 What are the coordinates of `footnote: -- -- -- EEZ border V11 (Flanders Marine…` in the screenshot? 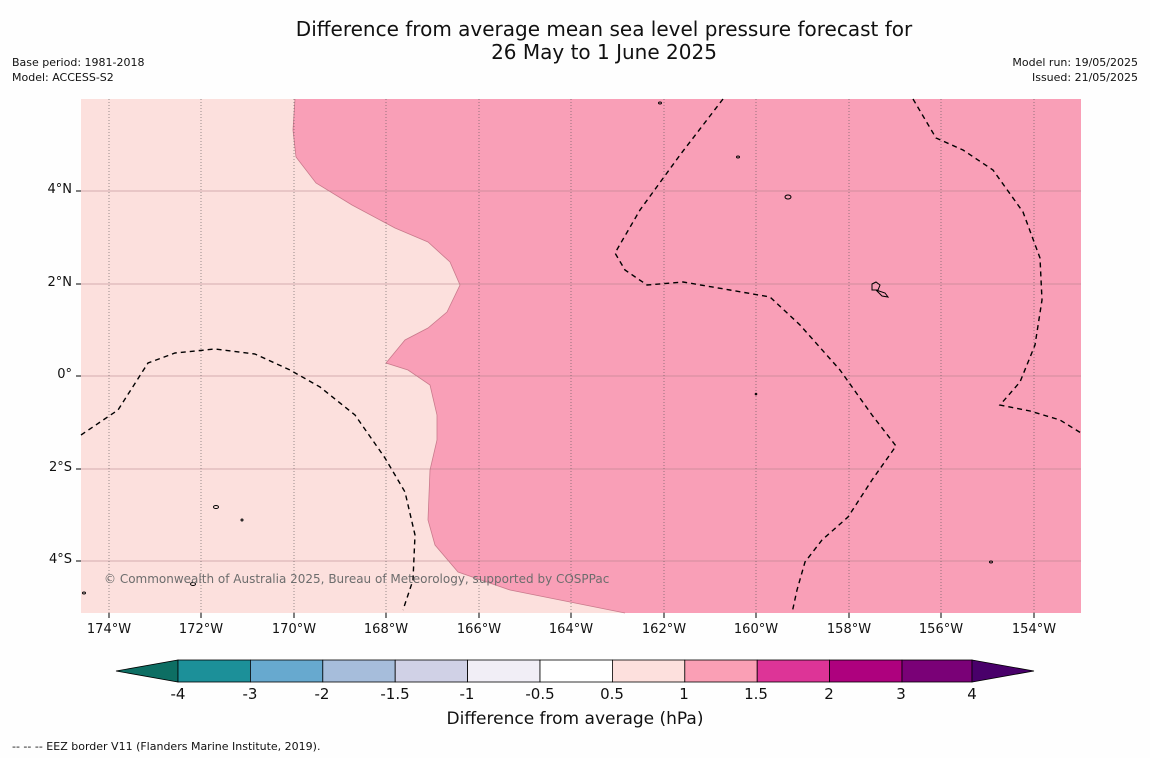 It's located at (166, 746).